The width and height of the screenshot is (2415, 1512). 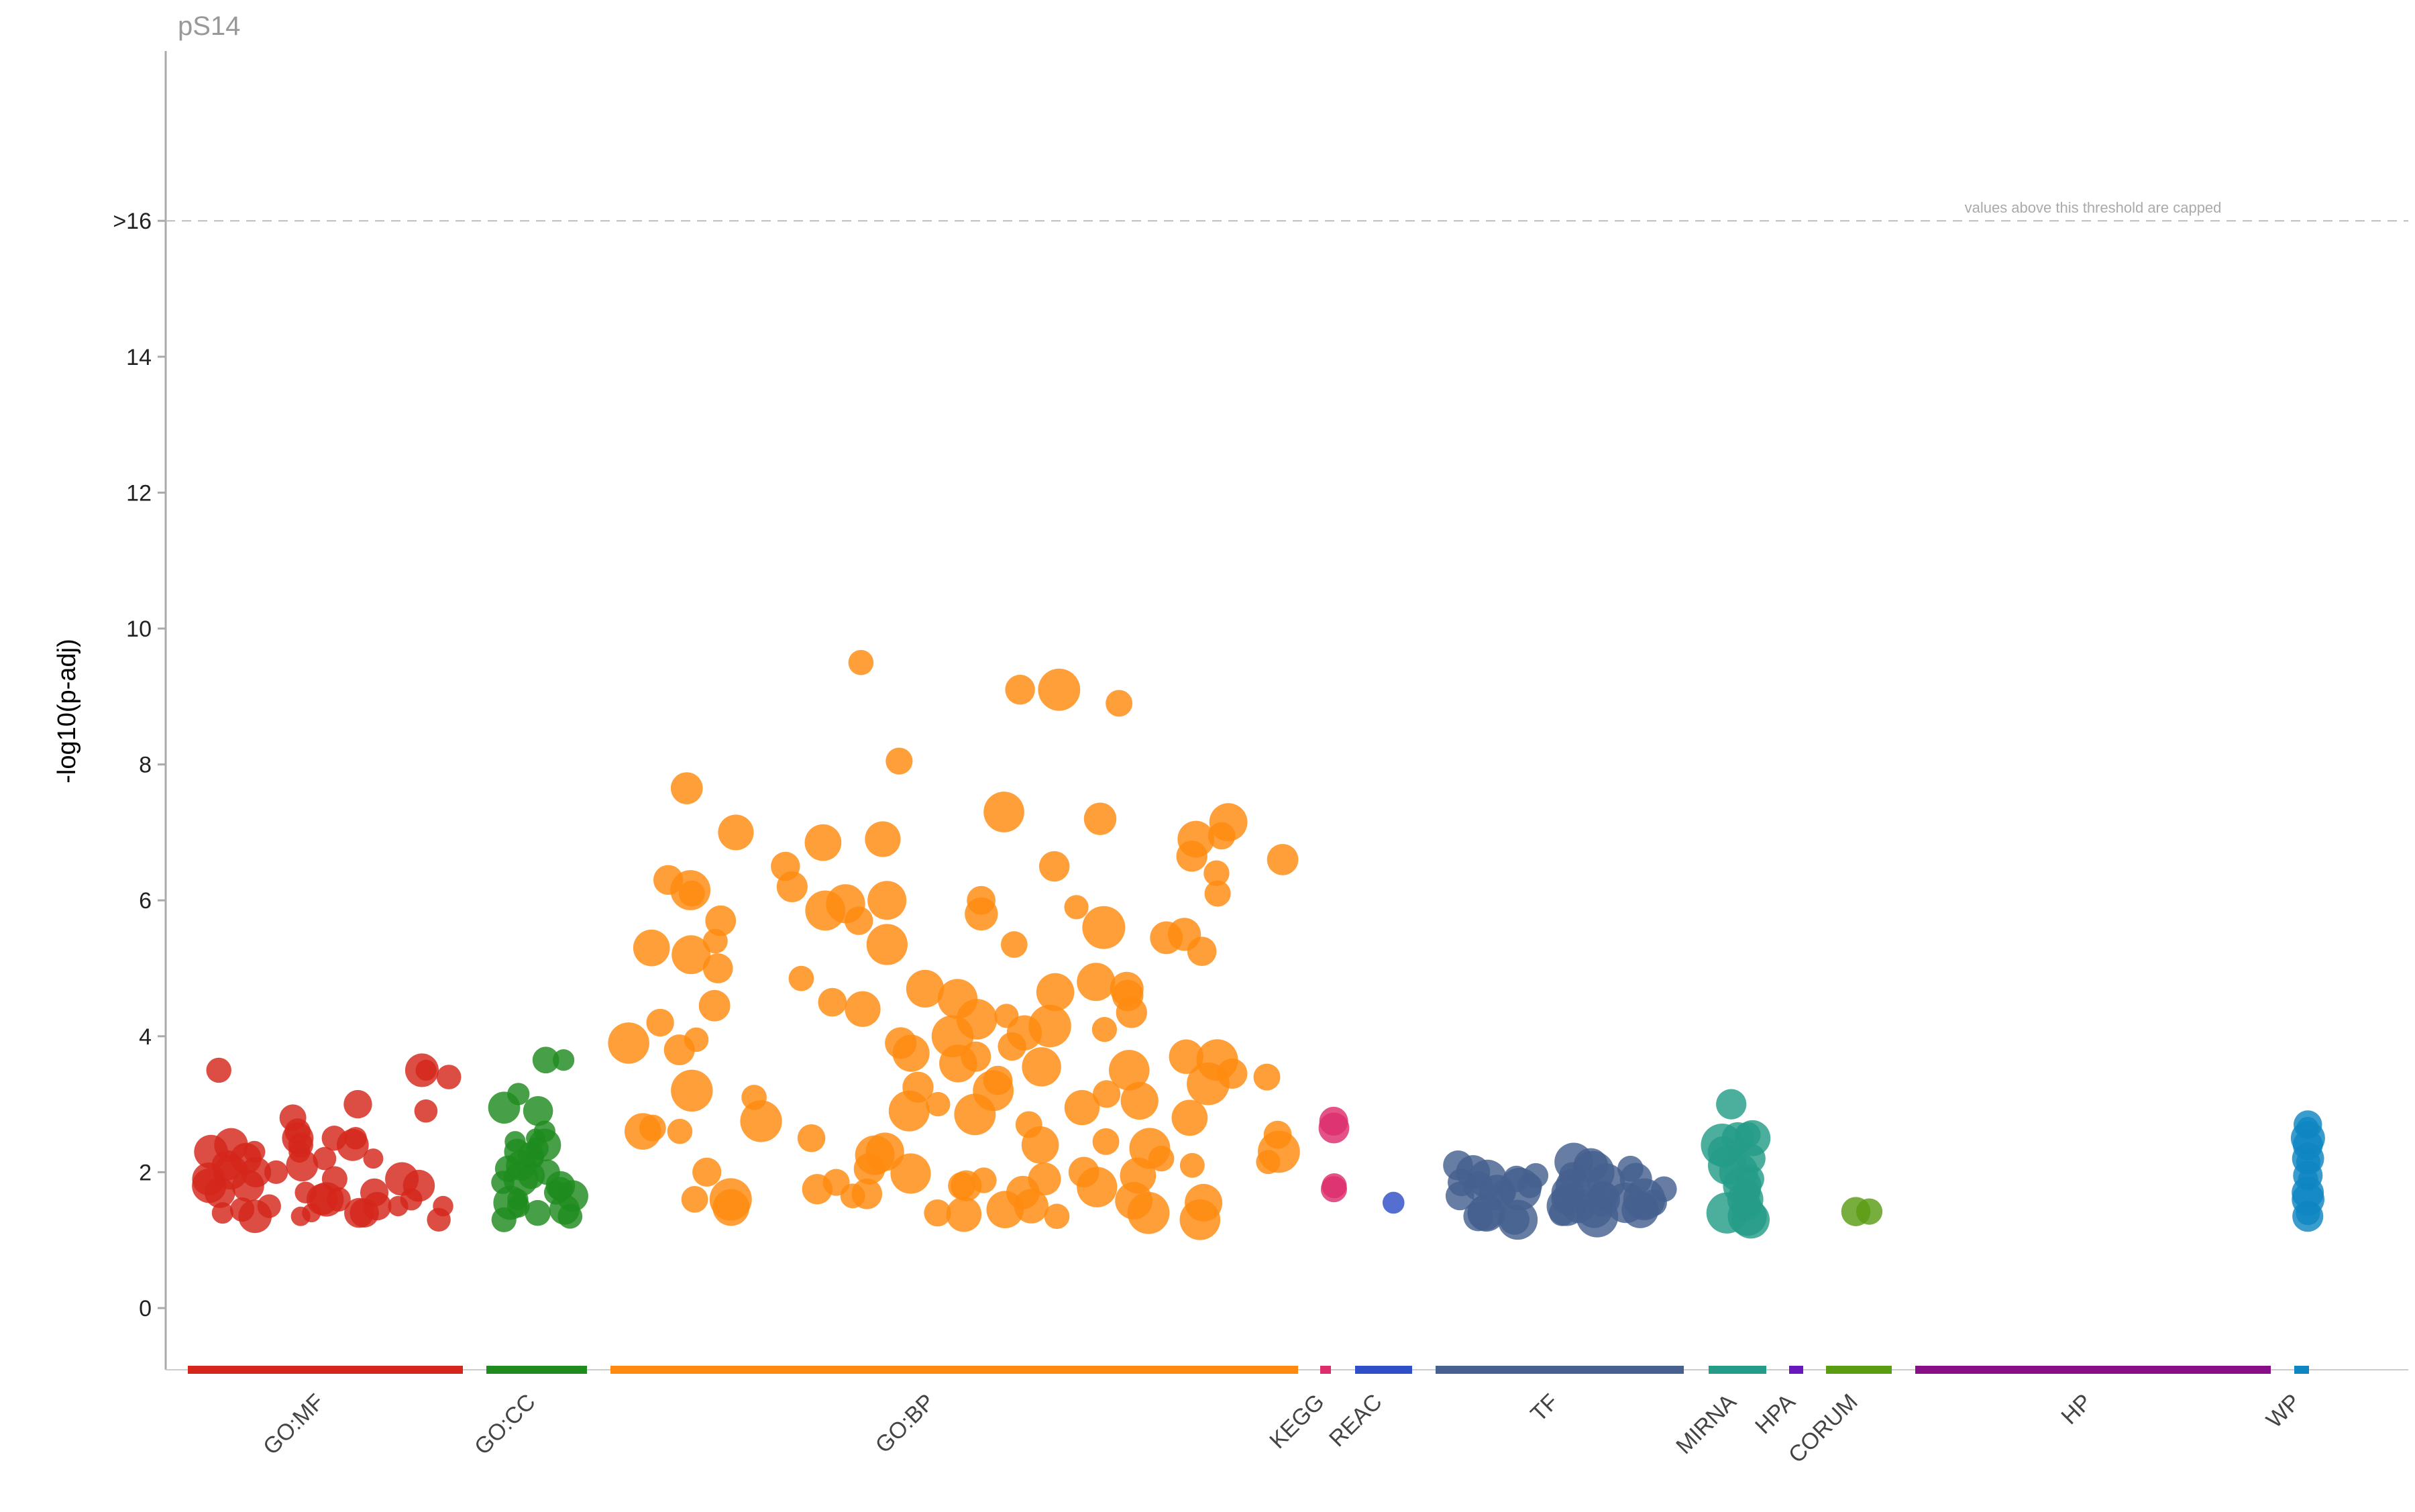 What do you see at coordinates (1355, 1420) in the screenshot?
I see `x-tick-label: REAC` at bounding box center [1355, 1420].